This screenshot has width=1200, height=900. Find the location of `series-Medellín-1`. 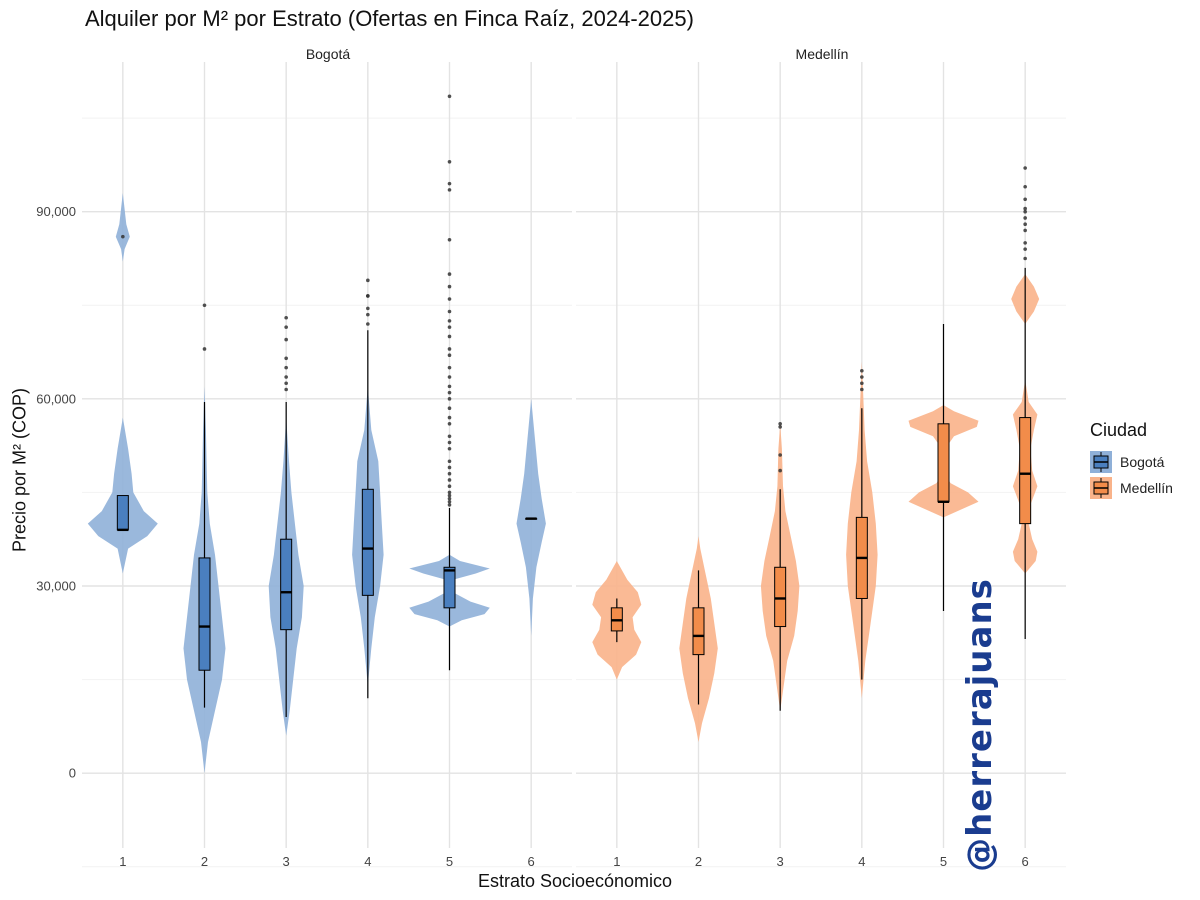

series-Medellín-1 is located at coordinates (617, 620).